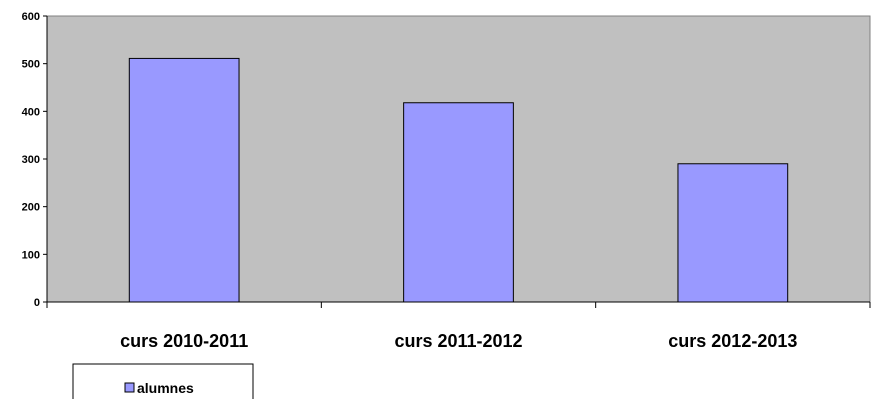 This screenshot has height=399, width=871. Describe the element at coordinates (165, 388) in the screenshot. I see `legend-label-alumnes: alumnes` at that location.